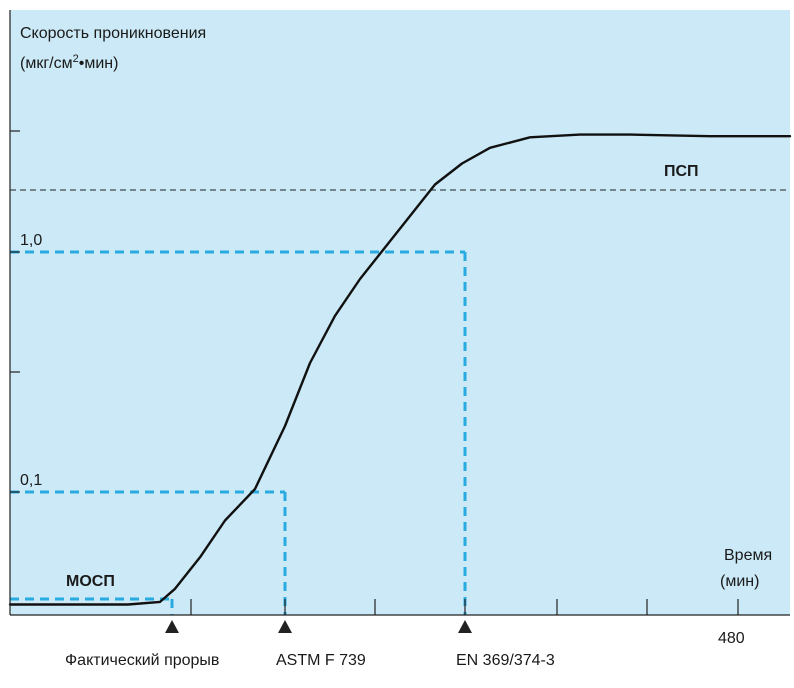 The width and height of the screenshot is (794, 688). What do you see at coordinates (464, 607) in the screenshot?
I see `x-axis-ticks` at bounding box center [464, 607].